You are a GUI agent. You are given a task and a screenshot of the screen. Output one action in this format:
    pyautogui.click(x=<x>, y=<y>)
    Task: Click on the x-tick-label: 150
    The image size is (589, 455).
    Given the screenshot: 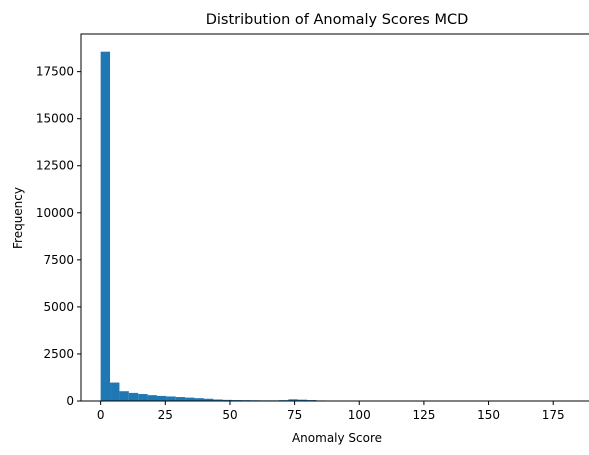 What is the action you would take?
    pyautogui.click(x=488, y=415)
    